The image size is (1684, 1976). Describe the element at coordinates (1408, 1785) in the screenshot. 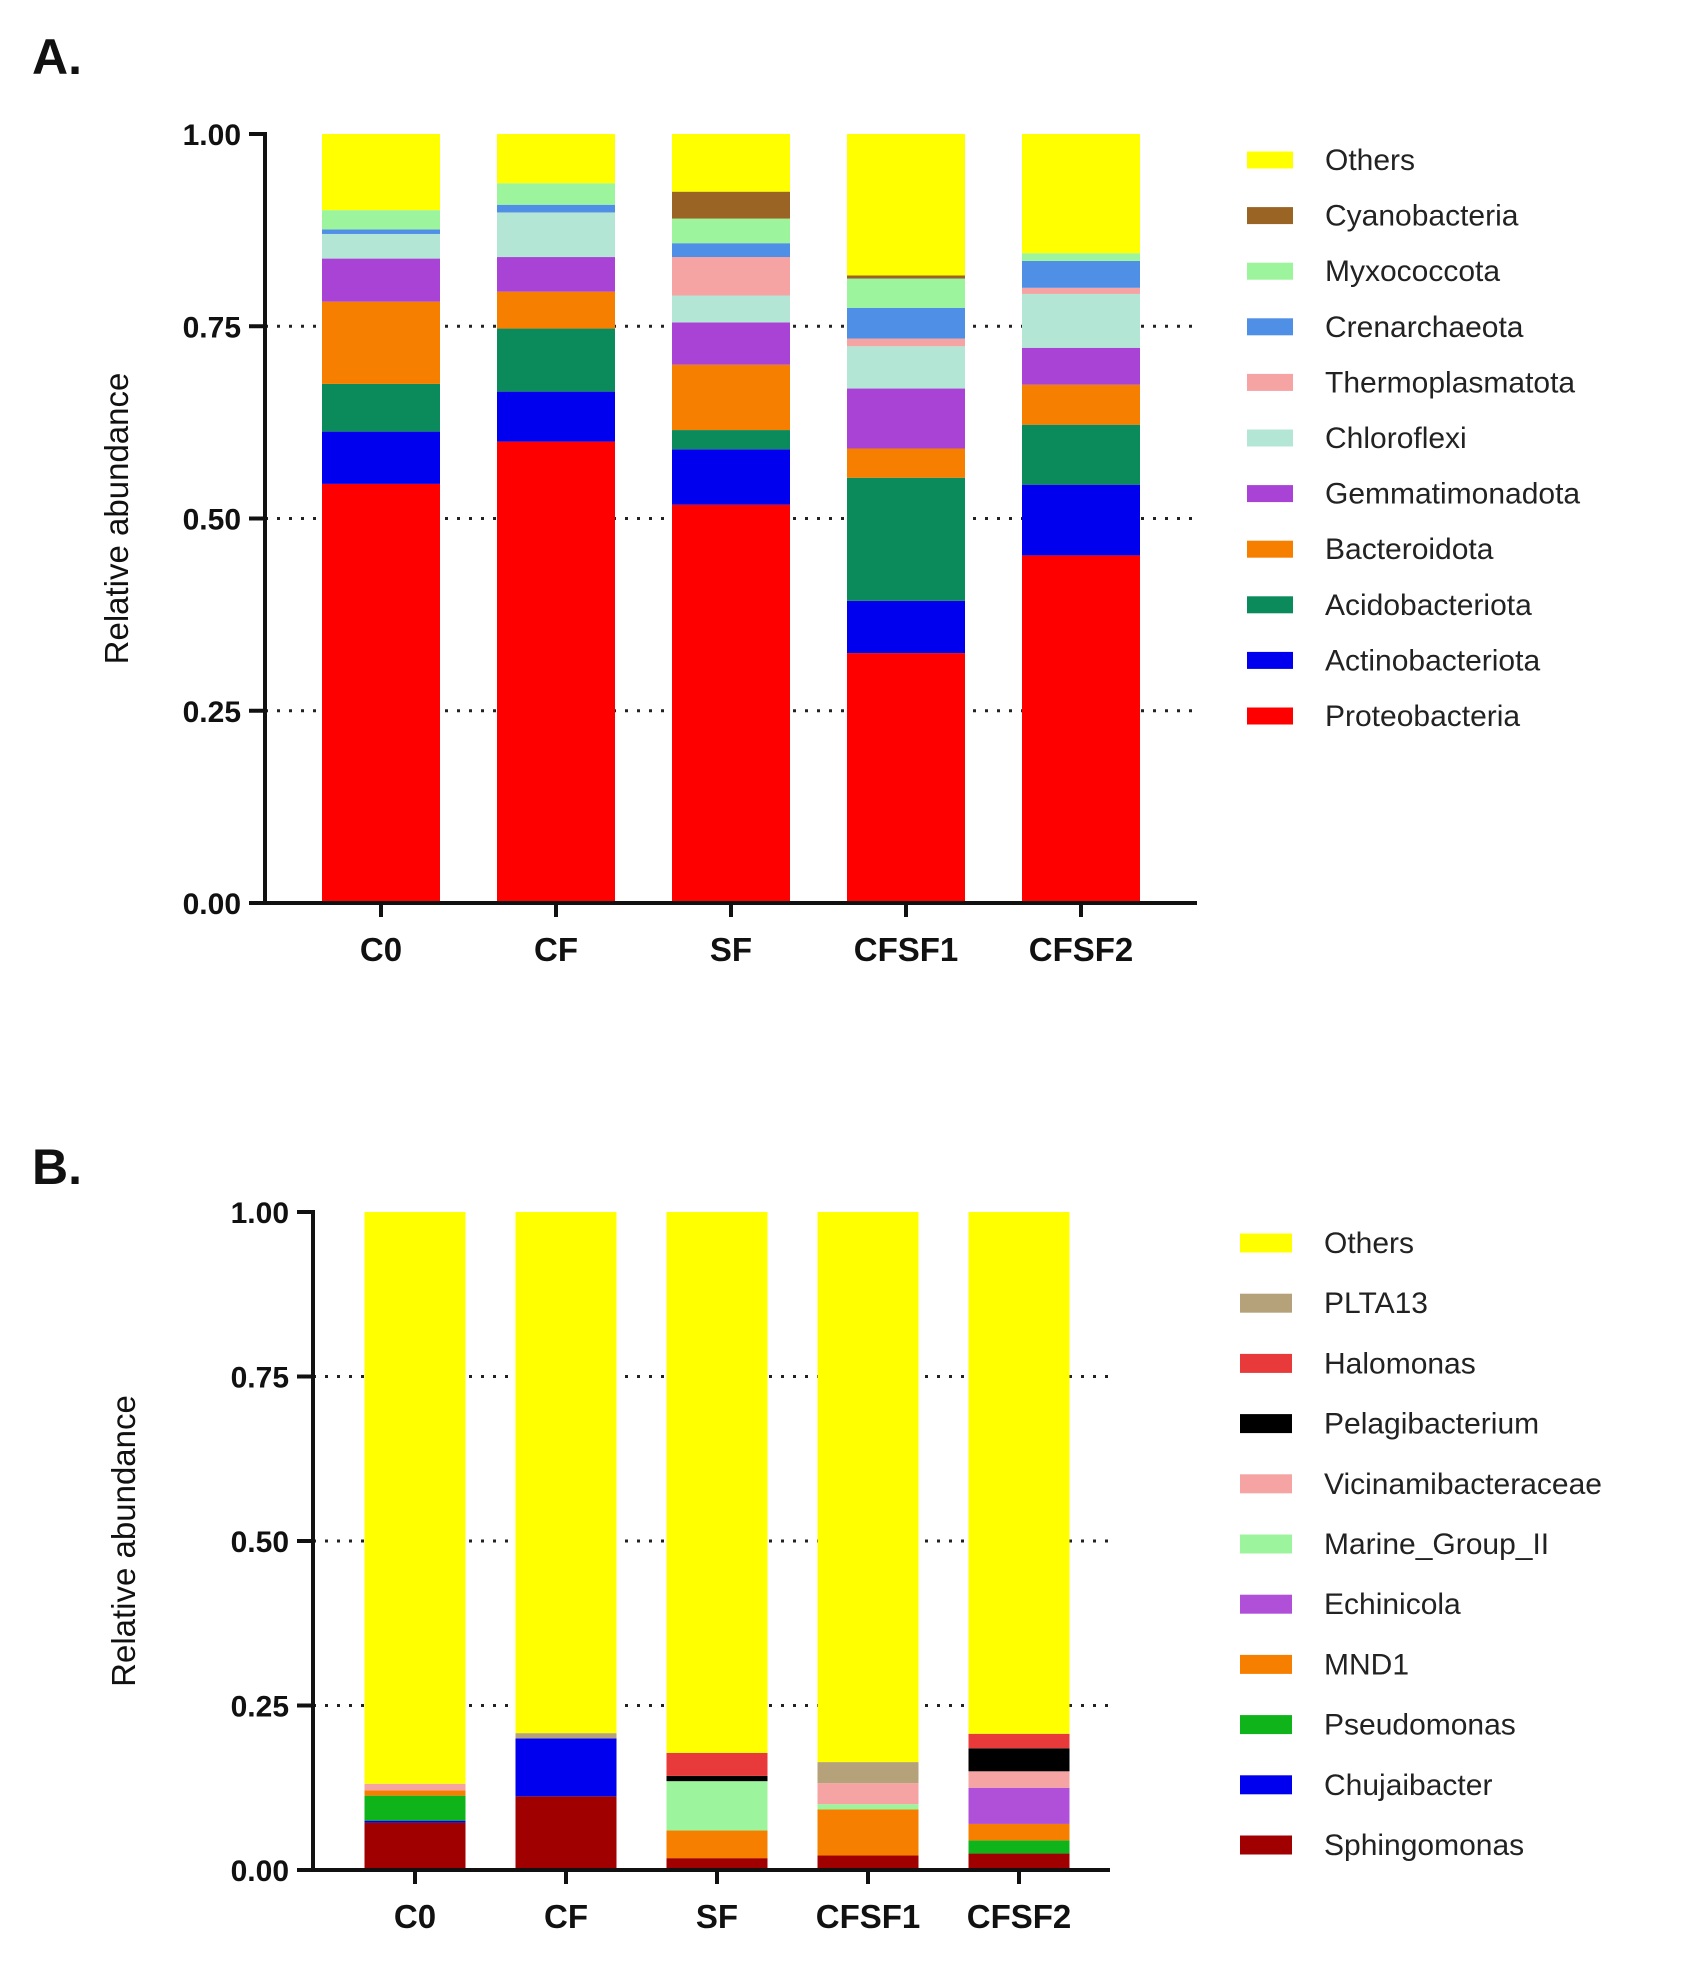

I see `legend-label: Chujaibacter` at that location.